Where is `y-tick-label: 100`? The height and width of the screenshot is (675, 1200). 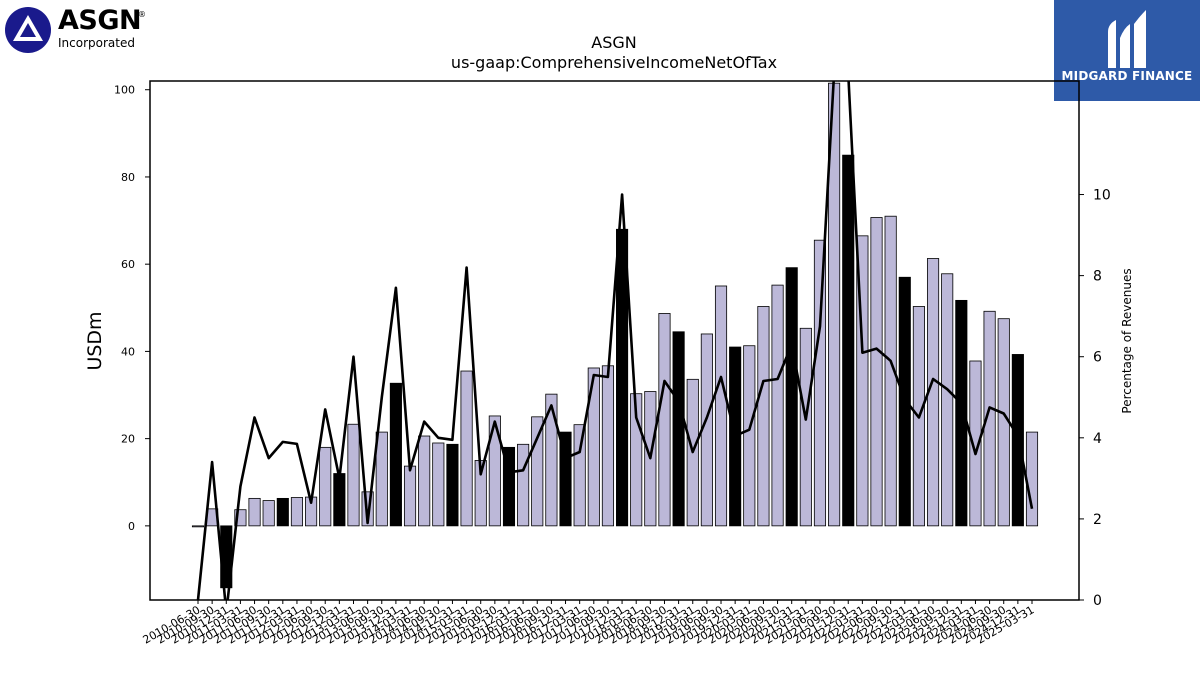 y-tick-label: 100 is located at coordinates (124, 90).